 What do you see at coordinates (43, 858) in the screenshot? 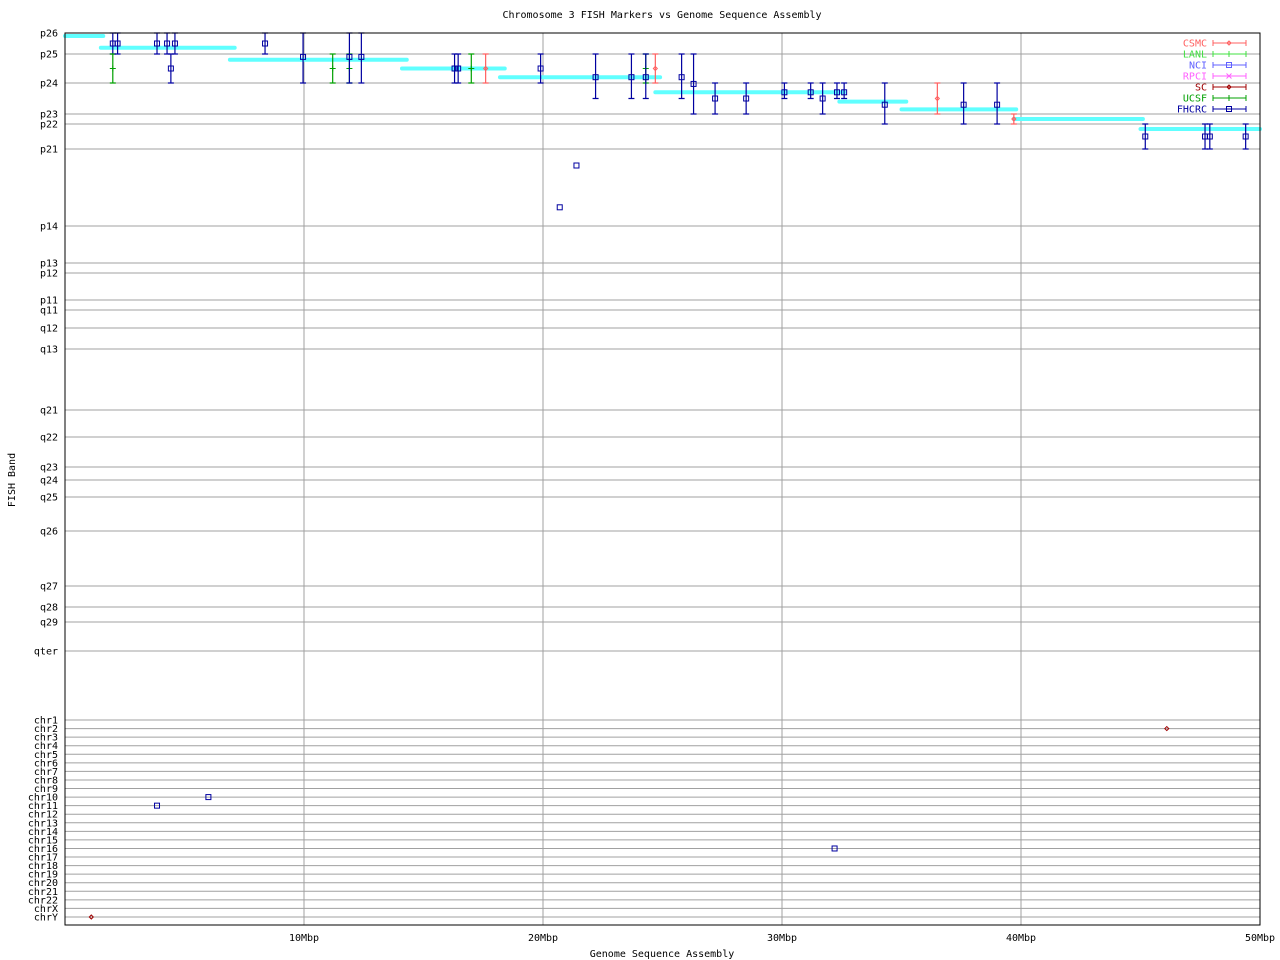
I see `y-tick-label: chr17` at bounding box center [43, 858].